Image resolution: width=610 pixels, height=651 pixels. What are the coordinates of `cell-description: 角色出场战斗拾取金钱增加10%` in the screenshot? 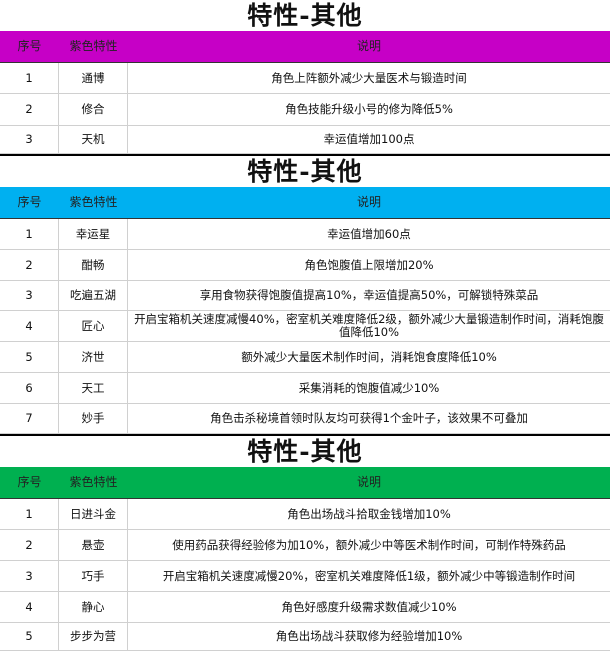 It's located at (369, 514).